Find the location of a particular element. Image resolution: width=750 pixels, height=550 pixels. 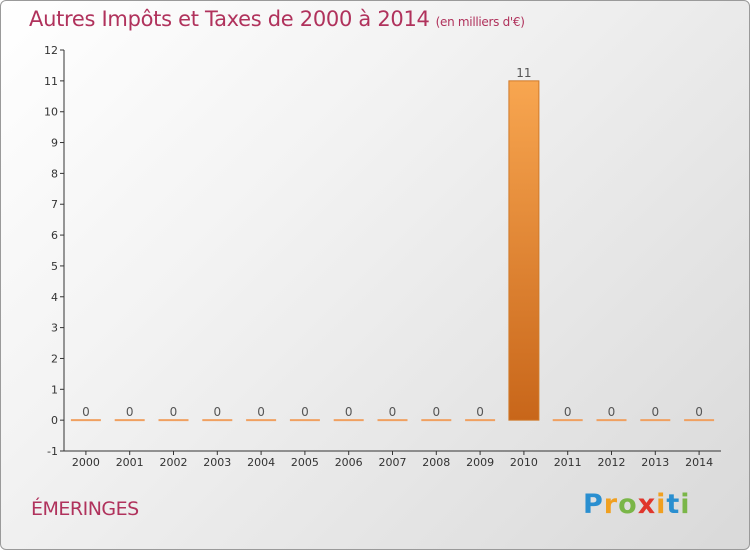

x-tick-label-2003: 2003 is located at coordinates (217, 462).